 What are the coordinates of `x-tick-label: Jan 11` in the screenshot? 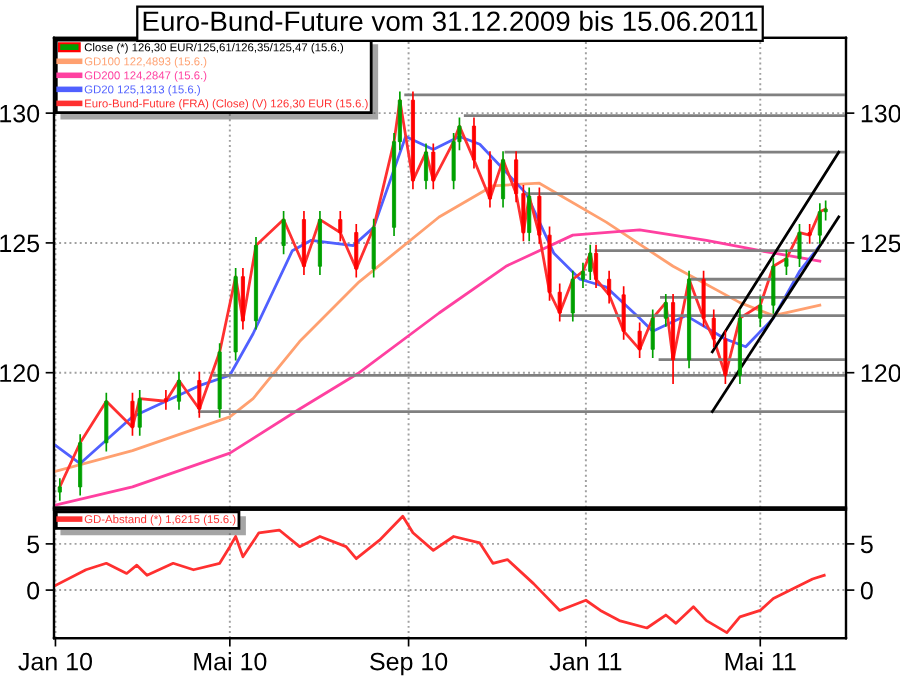 It's located at (585, 661).